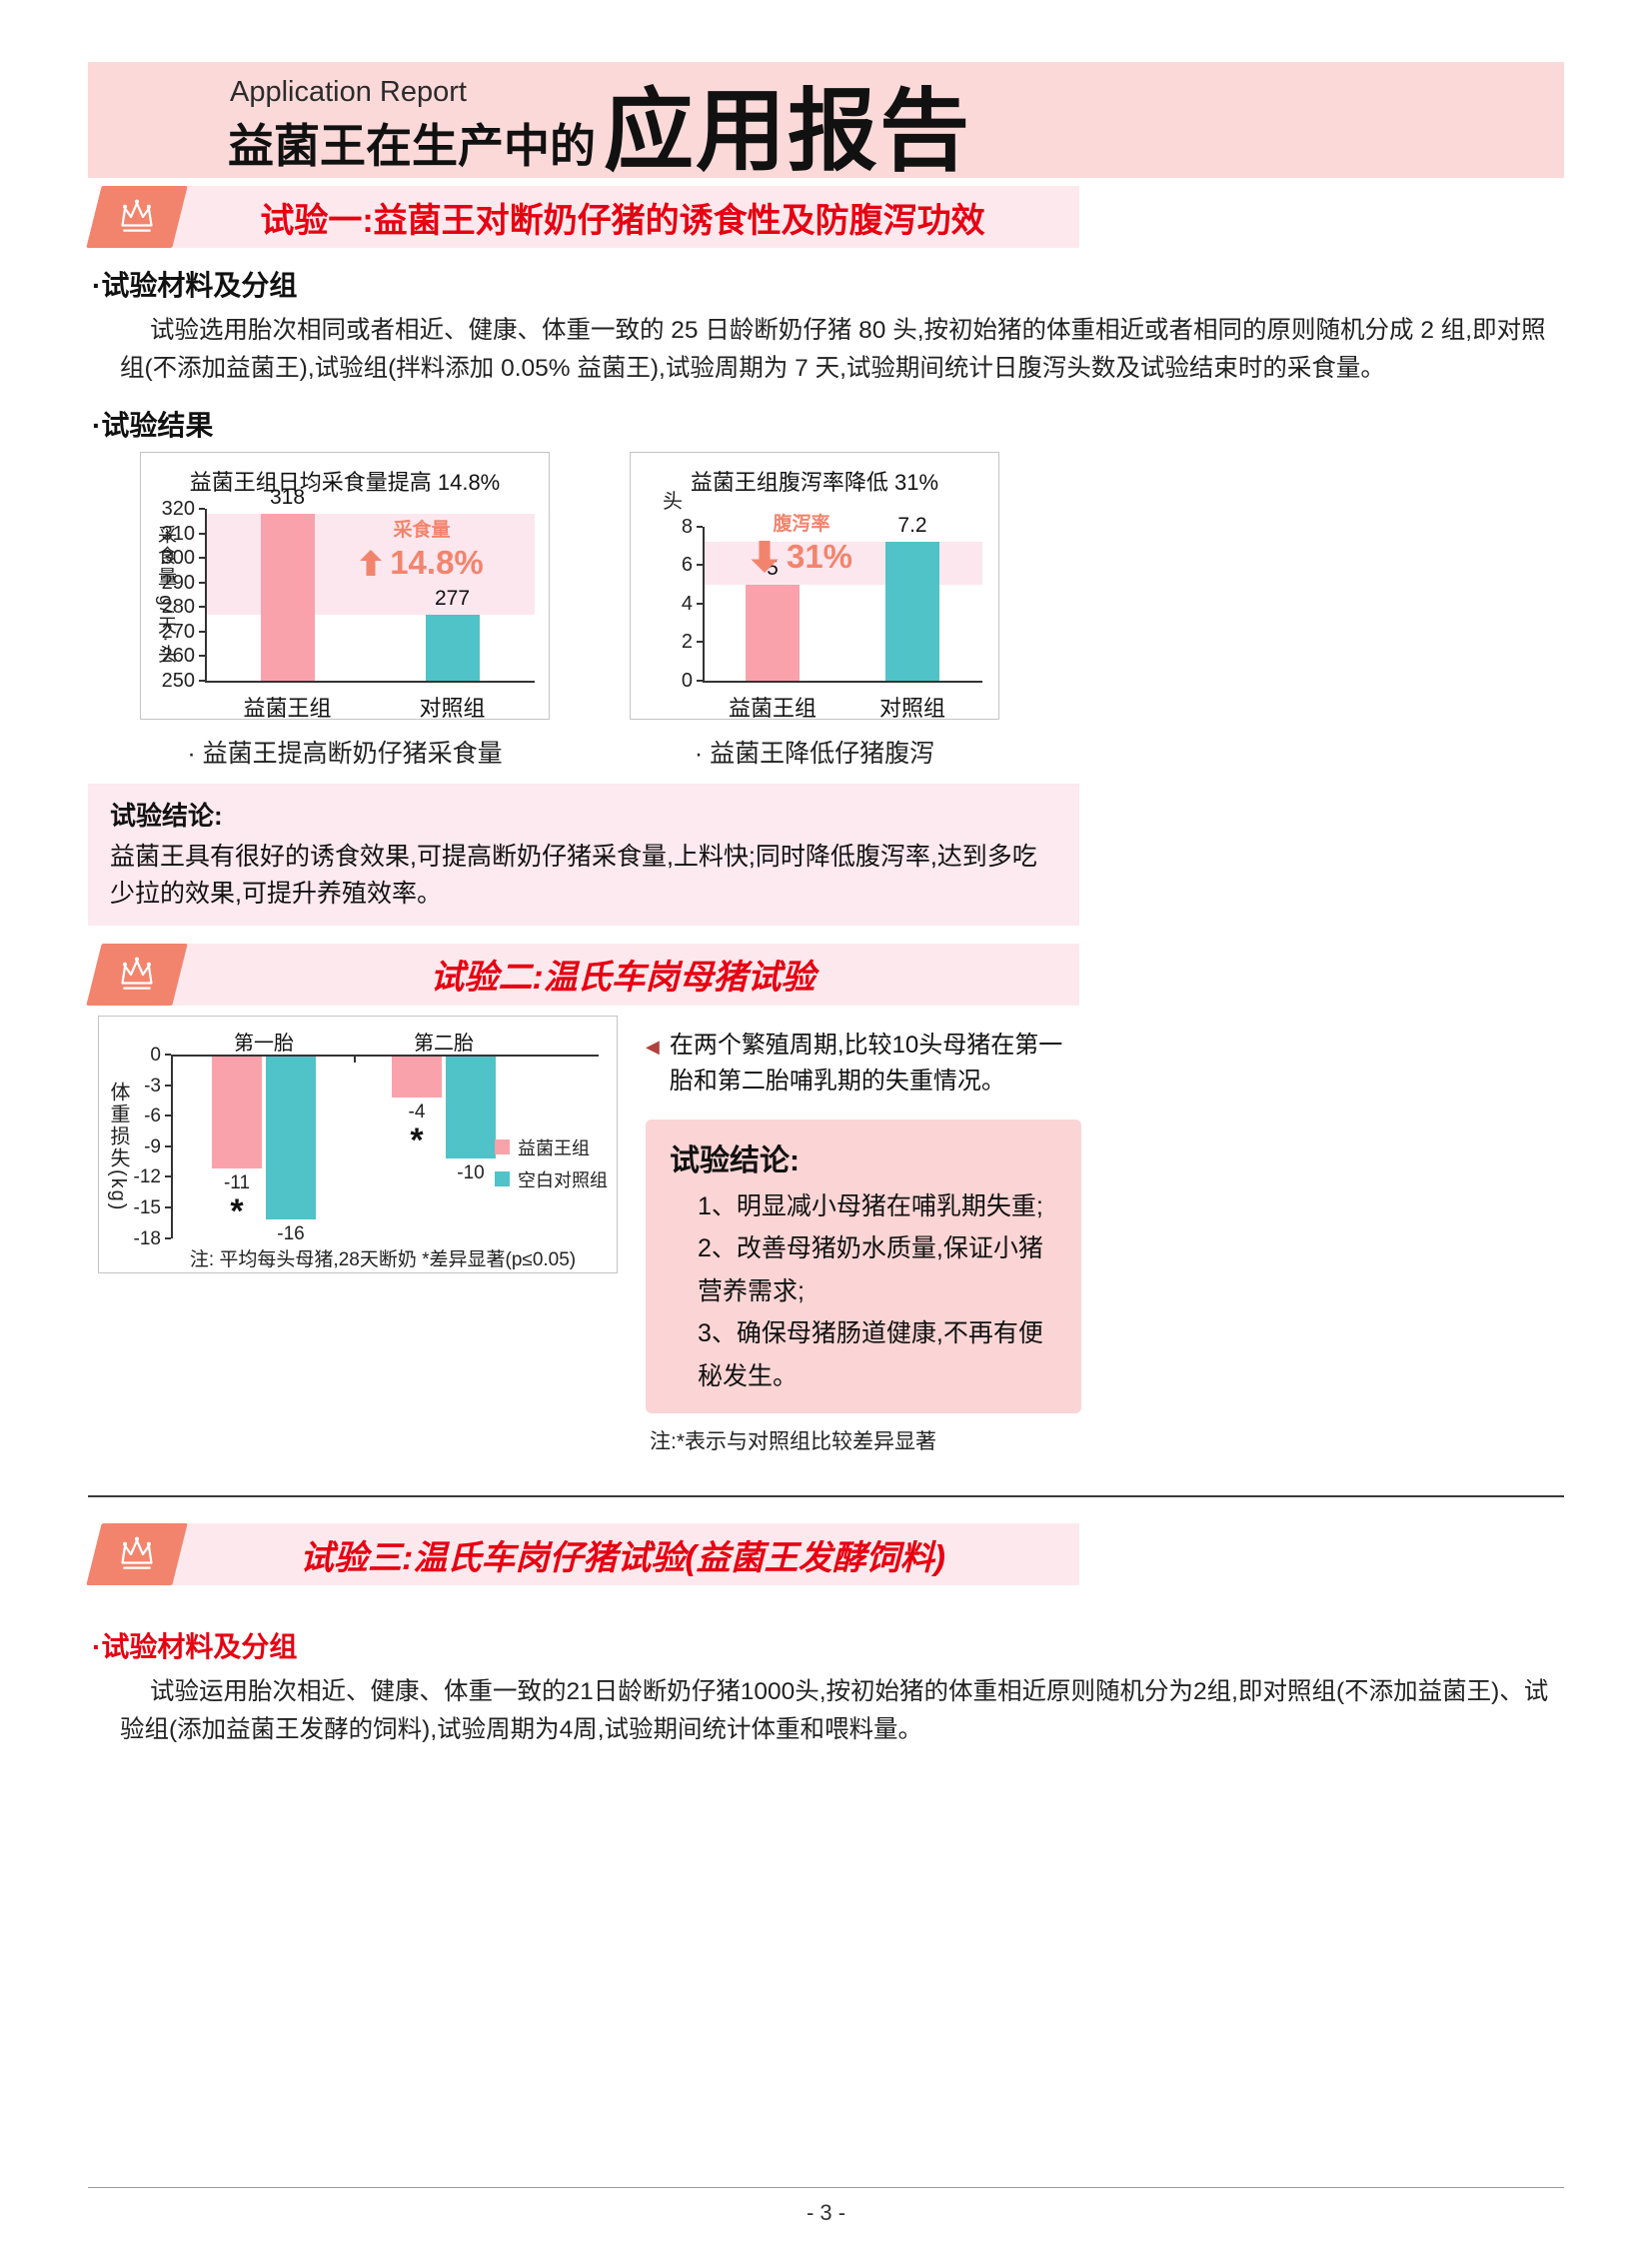 The image size is (1652, 2242). What do you see at coordinates (687, 642) in the screenshot?
I see `y-tick-label: 2` at bounding box center [687, 642].